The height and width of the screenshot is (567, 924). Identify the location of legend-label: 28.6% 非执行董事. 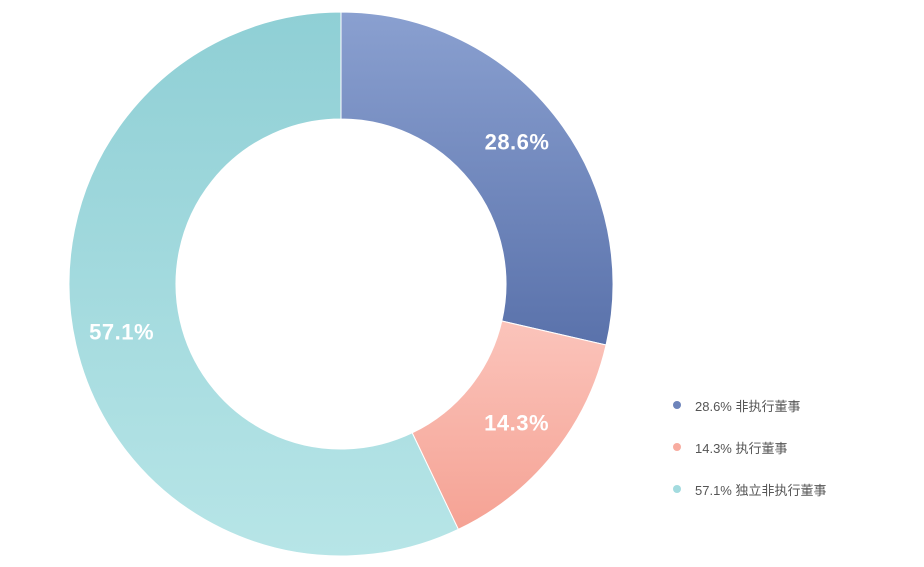
(748, 406).